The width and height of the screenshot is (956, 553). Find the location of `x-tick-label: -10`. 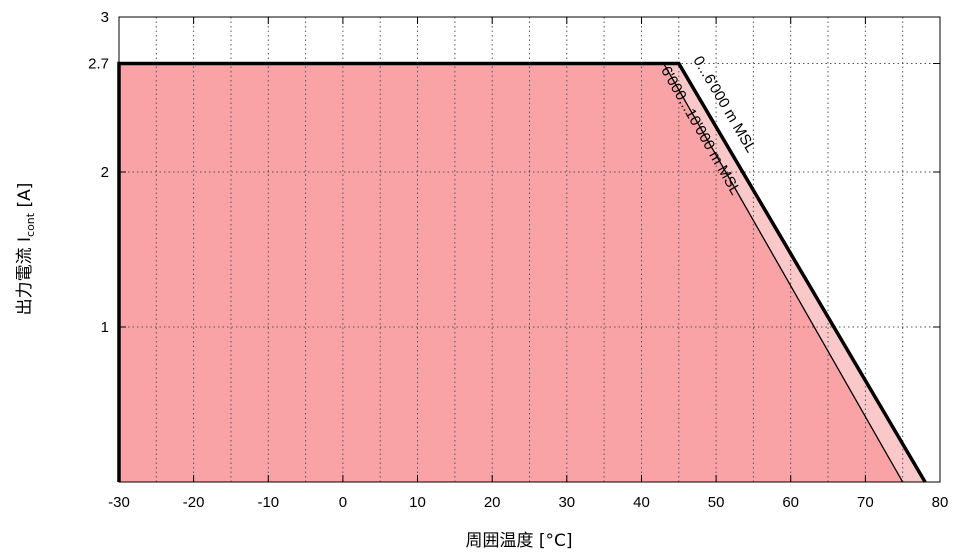

x-tick-label: -10 is located at coordinates (268, 502).